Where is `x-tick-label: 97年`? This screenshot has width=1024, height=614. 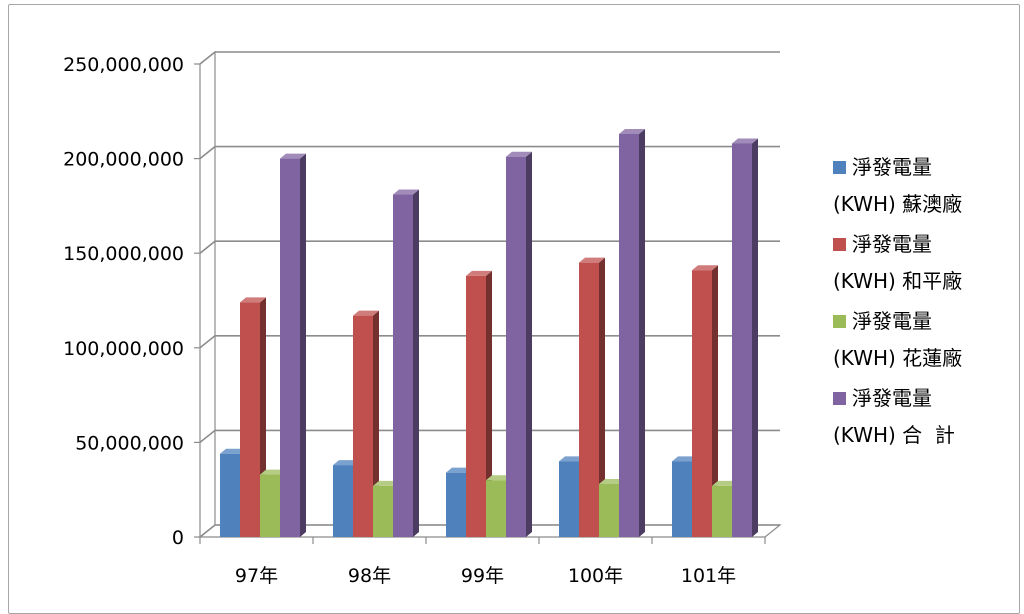
x-tick-label: 97年 is located at coordinates (256, 576).